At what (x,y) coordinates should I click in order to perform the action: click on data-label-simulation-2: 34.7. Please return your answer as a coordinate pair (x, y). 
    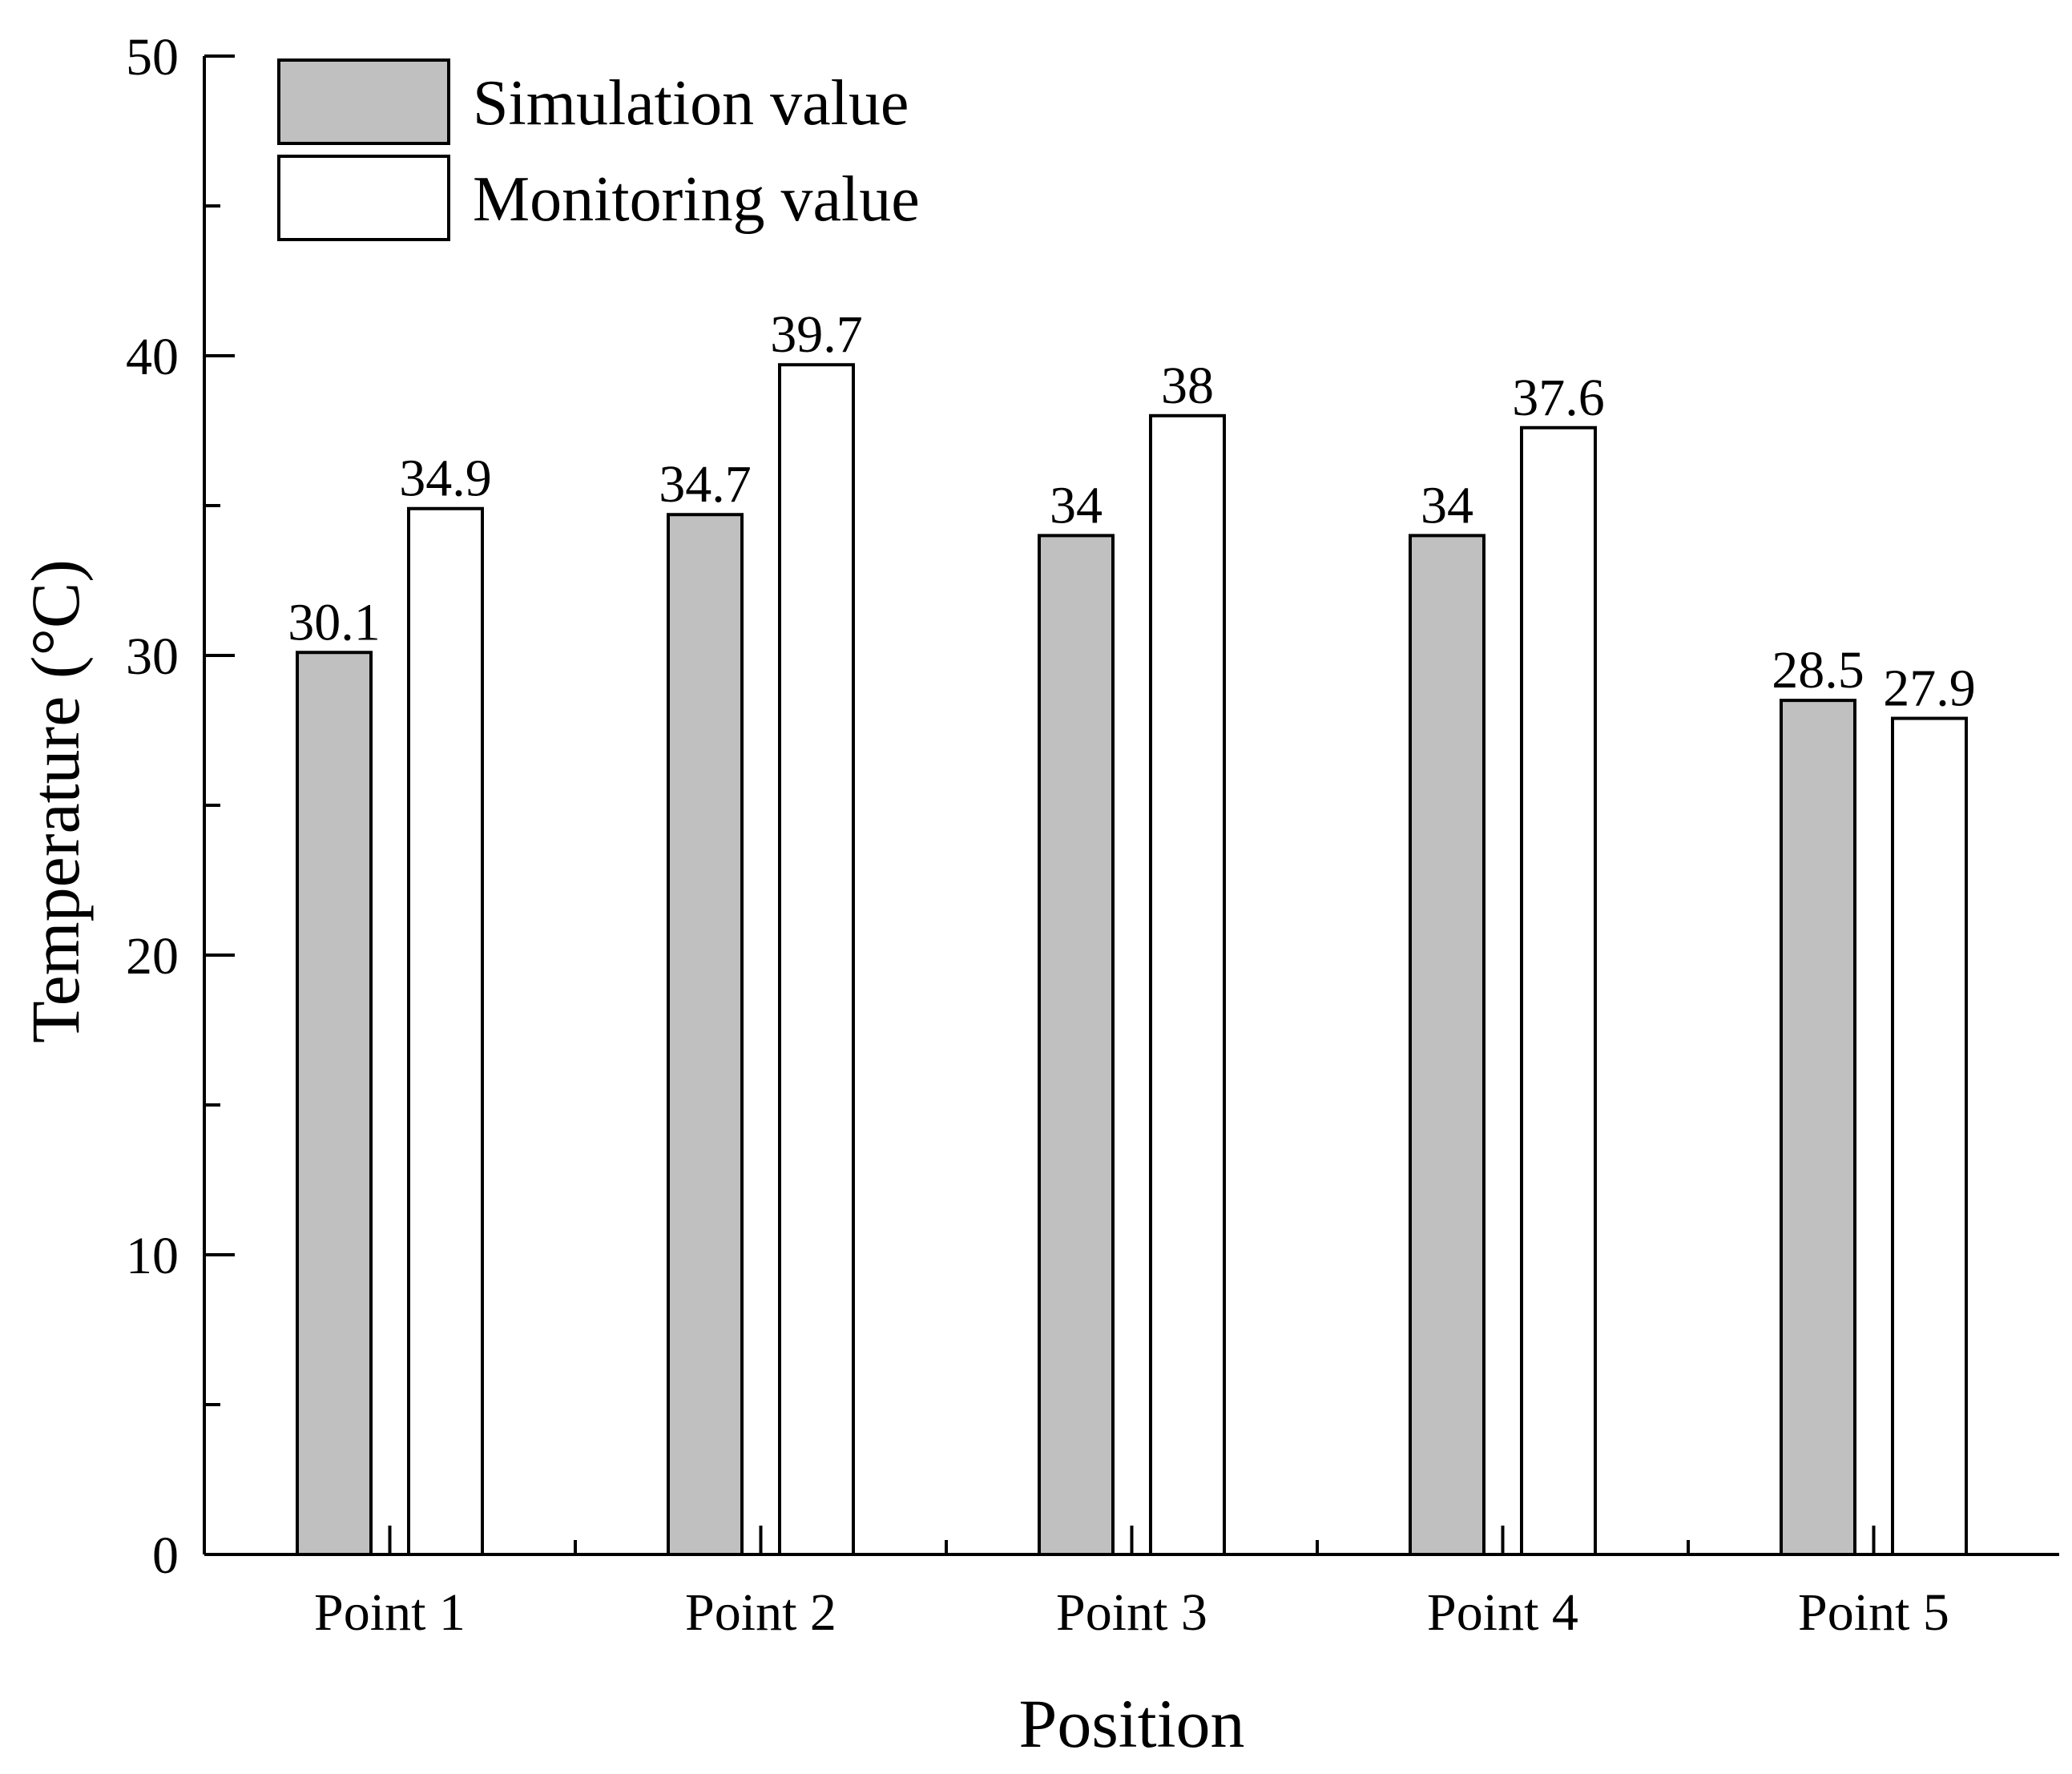
    Looking at the image, I should click on (705, 484).